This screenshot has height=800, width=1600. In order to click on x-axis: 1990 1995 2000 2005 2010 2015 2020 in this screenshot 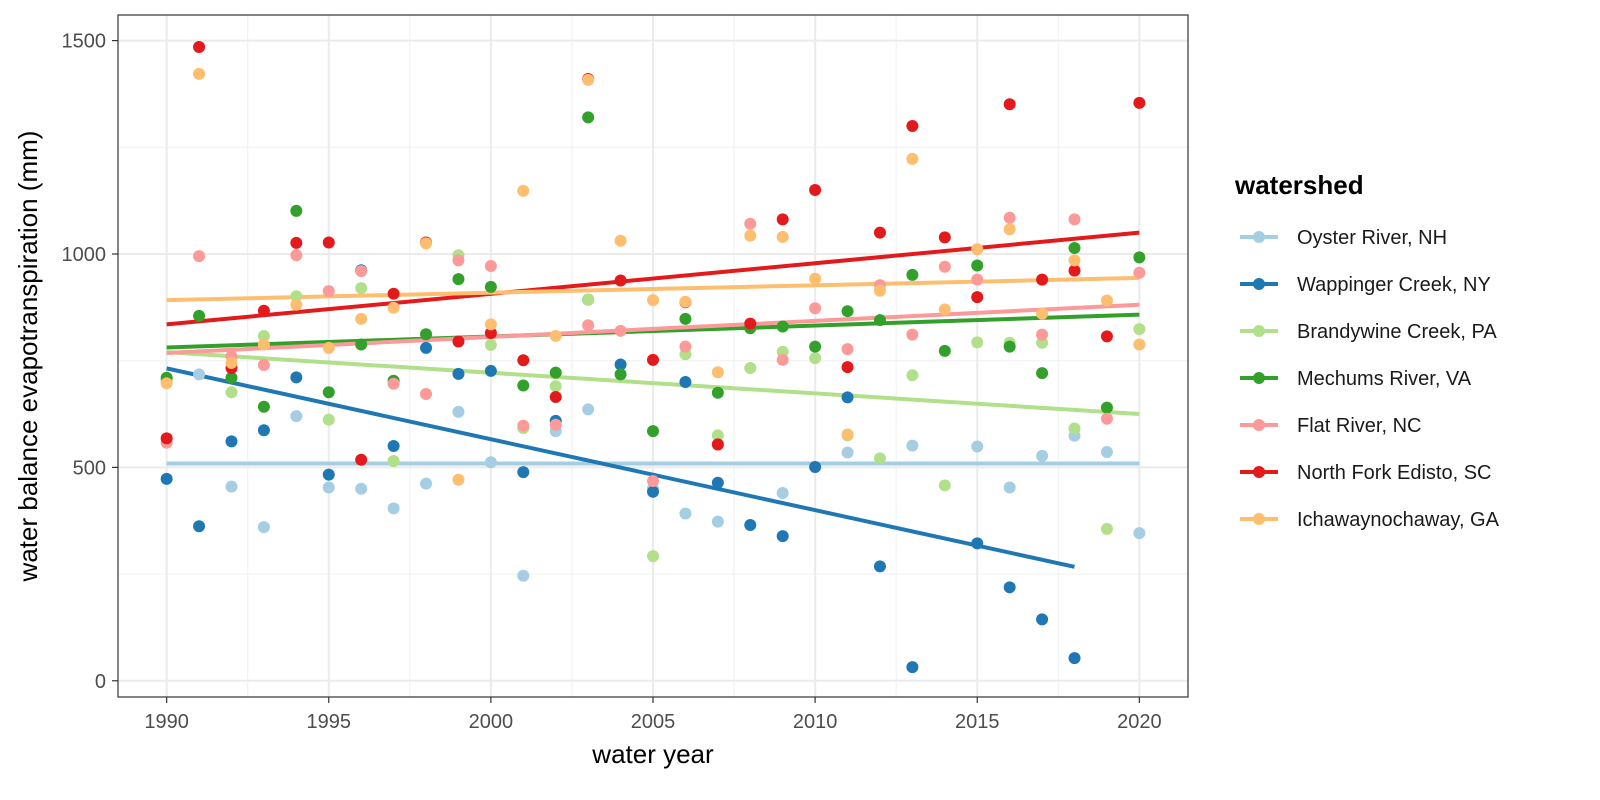, I will do `click(653, 715)`.